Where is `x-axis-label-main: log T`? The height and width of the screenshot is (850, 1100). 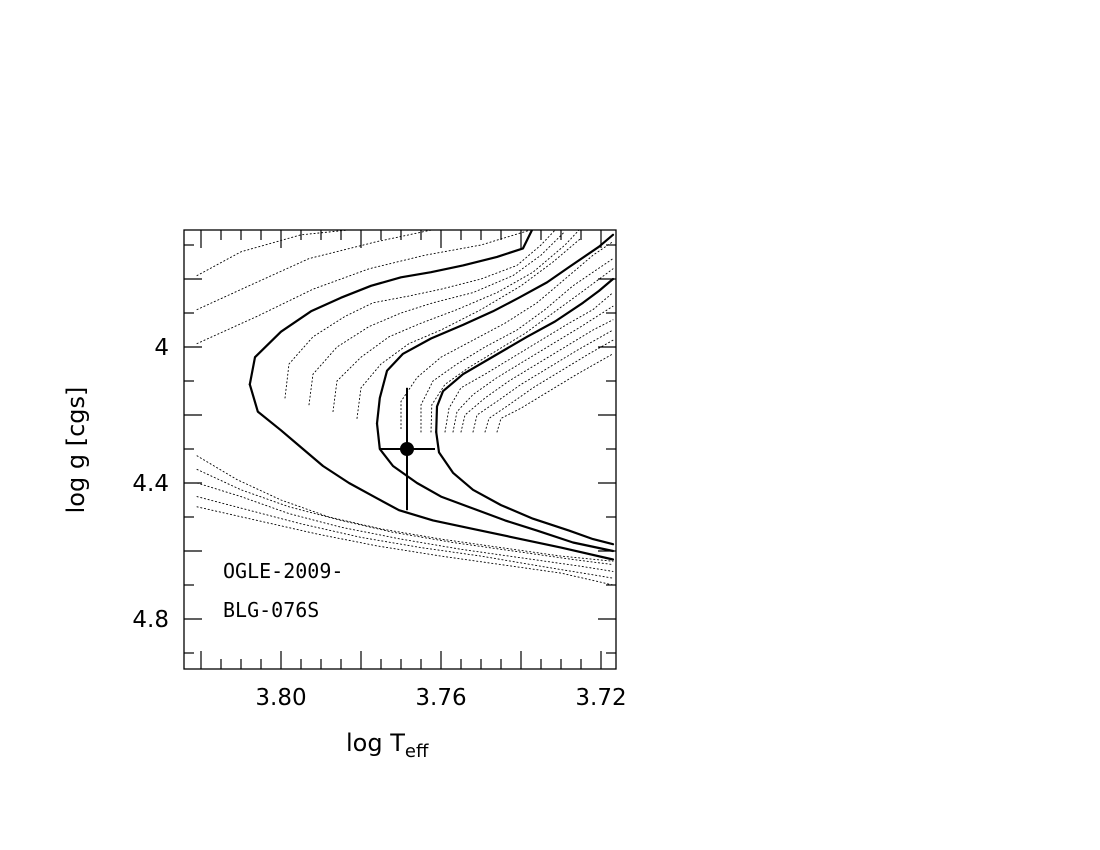 x-axis-label-main: log T is located at coordinates (375, 743).